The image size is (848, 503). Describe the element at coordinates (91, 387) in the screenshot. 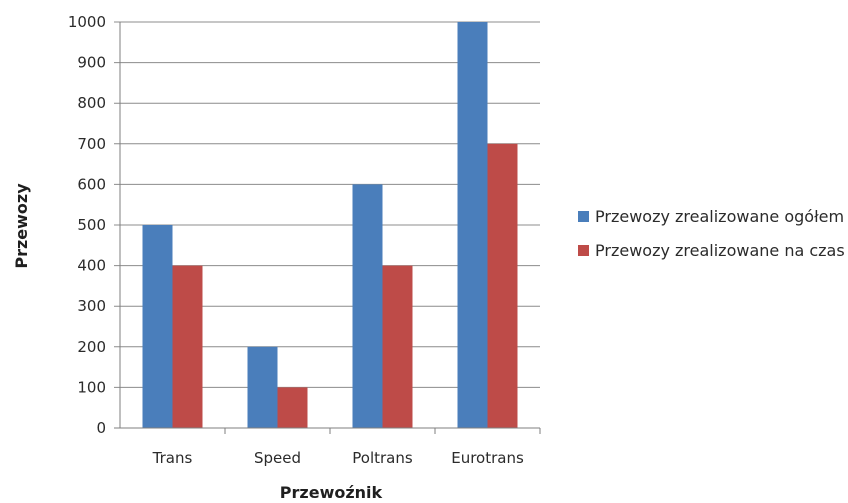

I see `y-tick-100: 100` at that location.